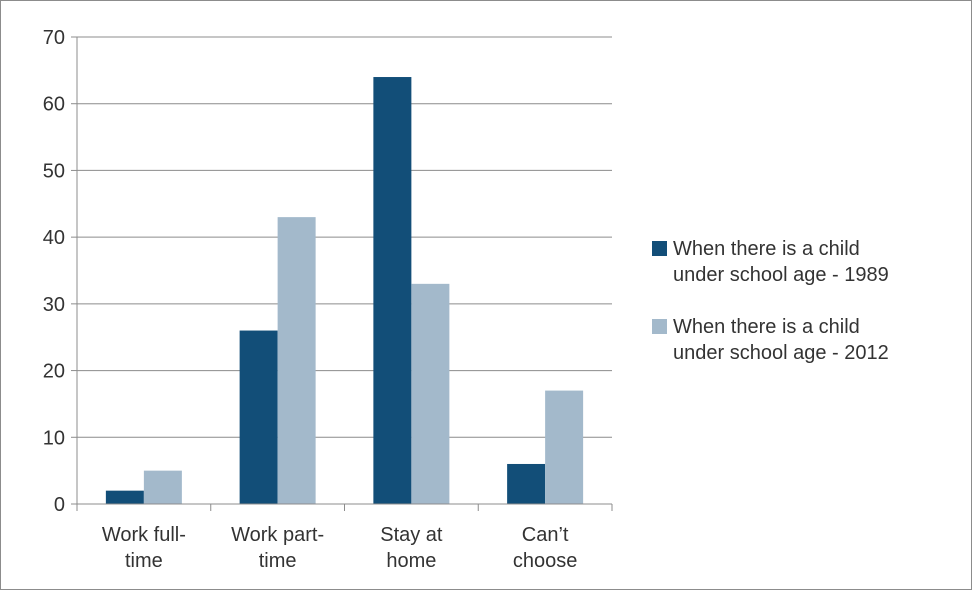 This screenshot has height=596, width=974. Describe the element at coordinates (54, 238) in the screenshot. I see `y-tick-label: 40` at that location.